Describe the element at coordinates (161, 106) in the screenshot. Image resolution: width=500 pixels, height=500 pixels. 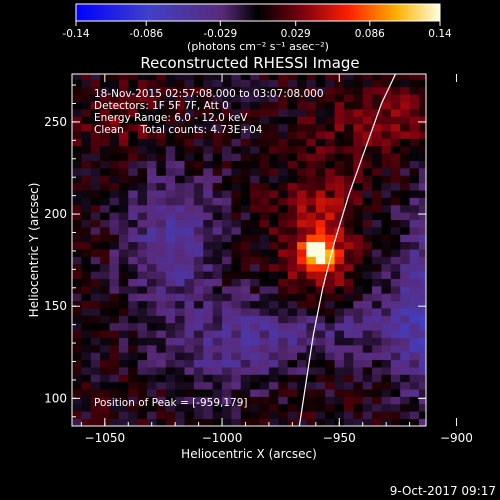
I see `info-detectors: Detectors: 1F 5F 7F, Att 0` at that location.